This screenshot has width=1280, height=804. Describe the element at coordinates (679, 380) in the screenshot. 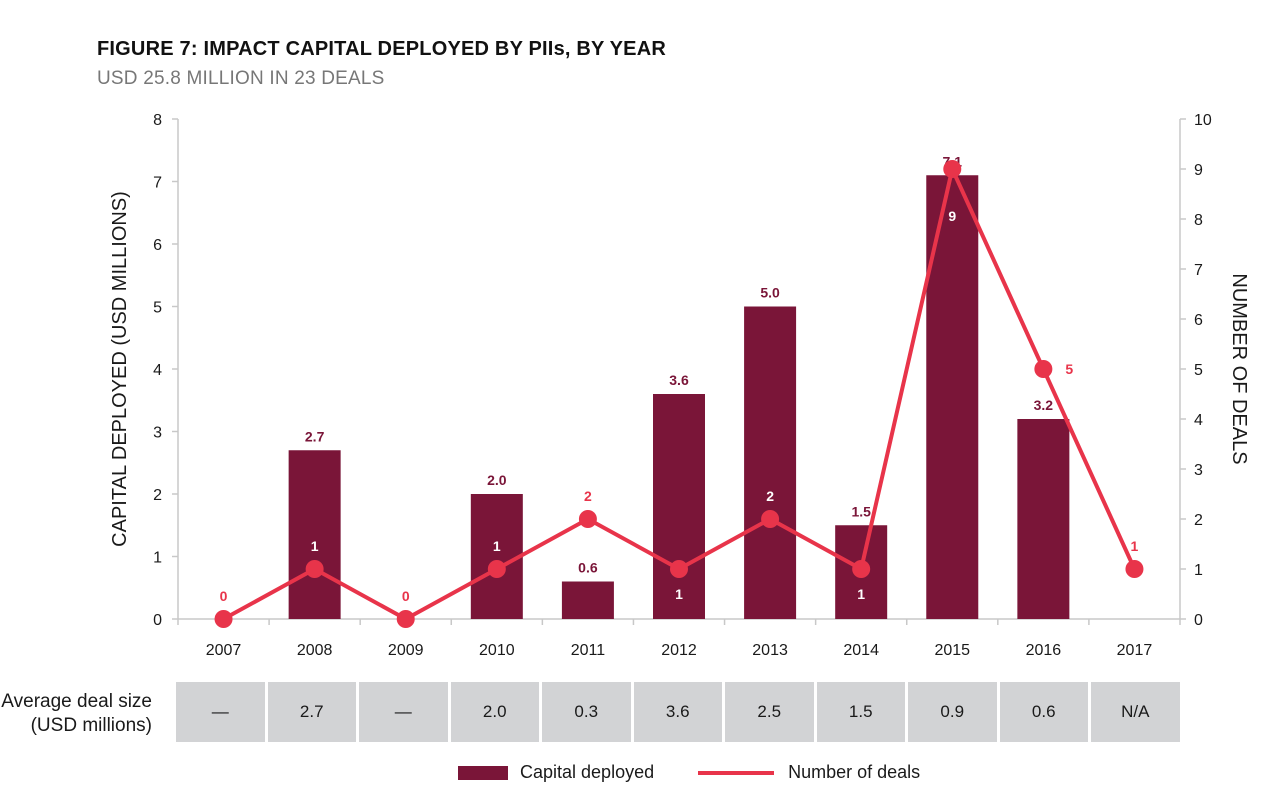

I see `bar-label-2012: 3.6` at that location.